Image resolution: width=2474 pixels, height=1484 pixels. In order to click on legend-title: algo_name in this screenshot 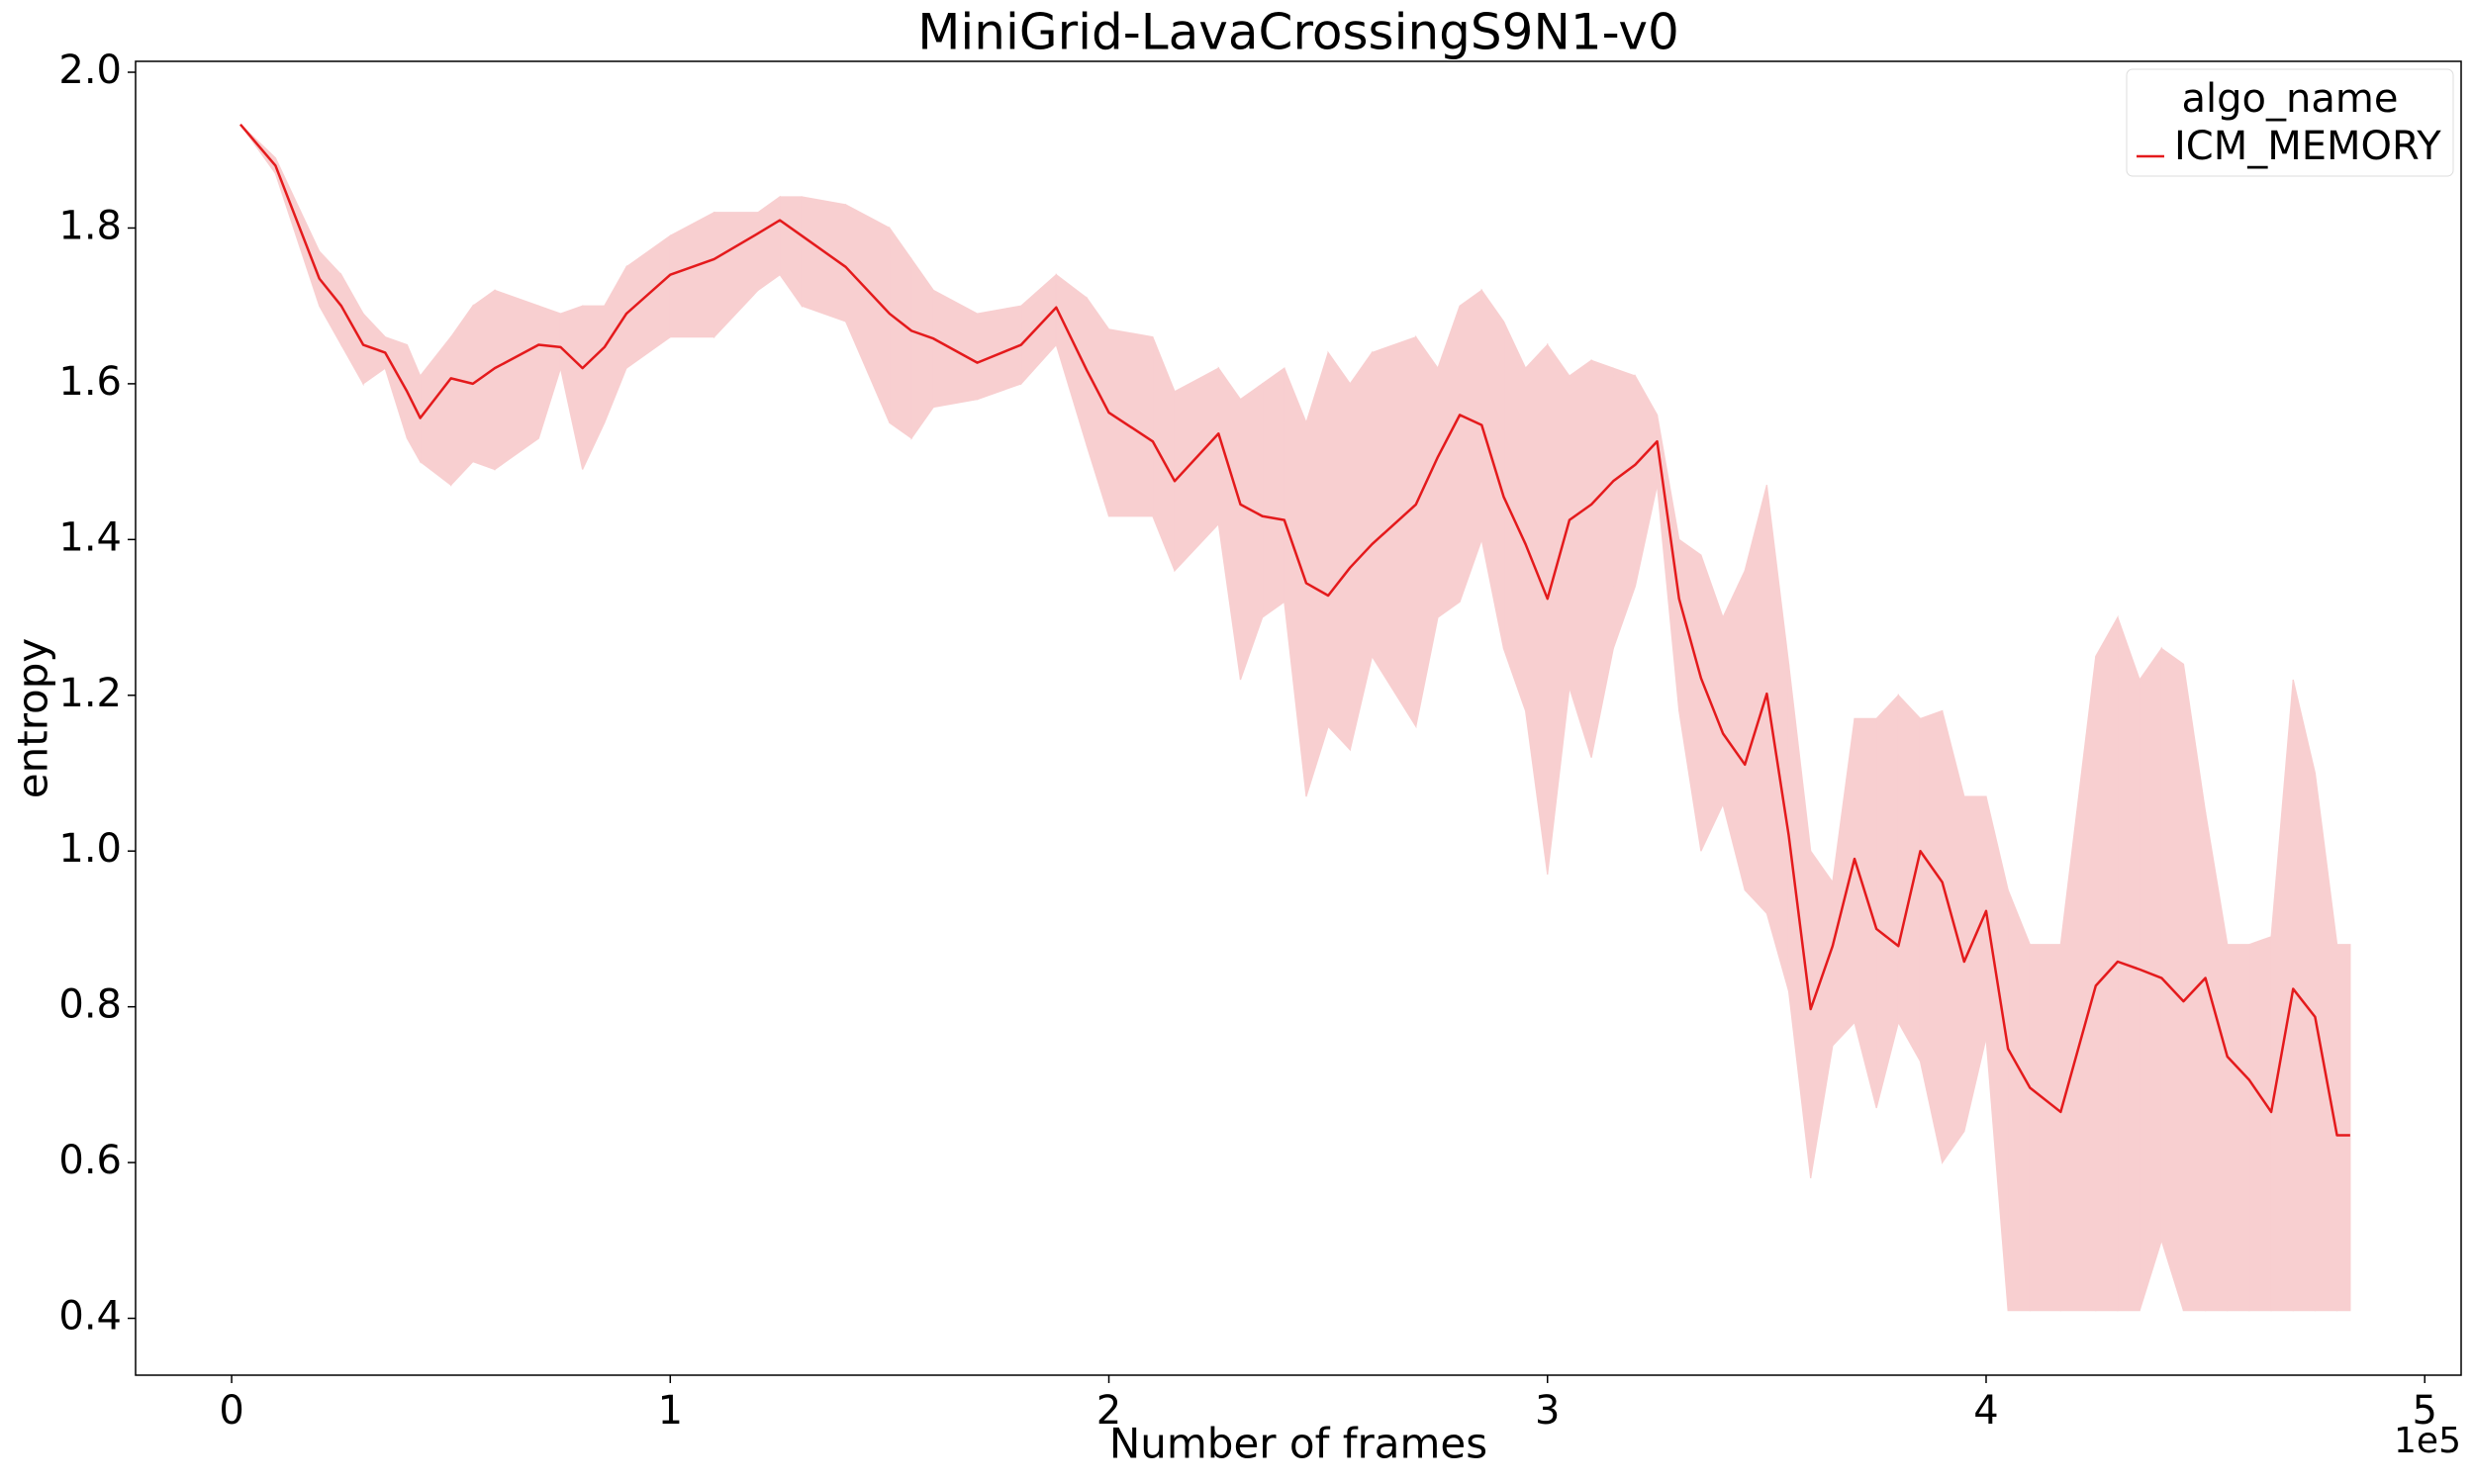, I will do `click(2290, 99)`.